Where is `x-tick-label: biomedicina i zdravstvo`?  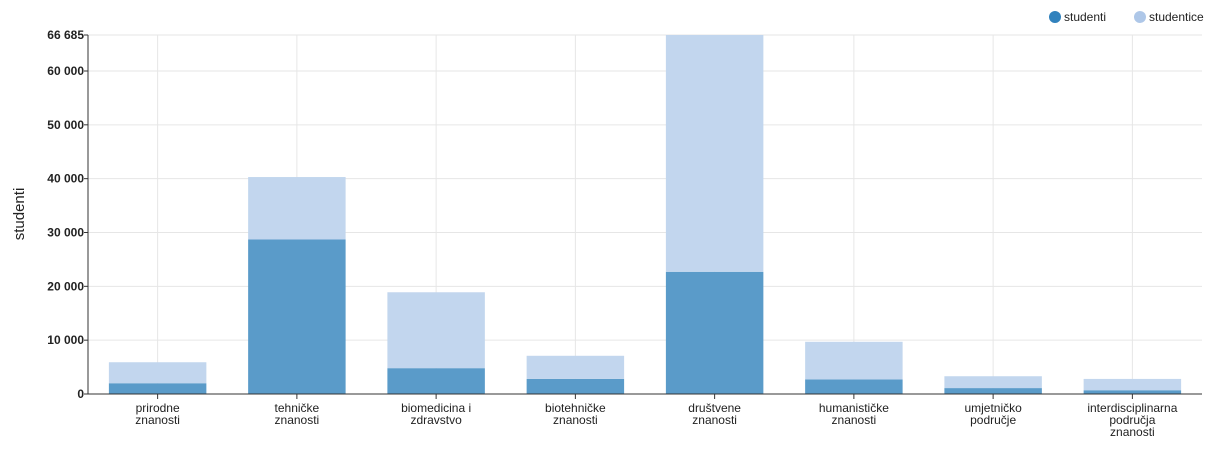 x-tick-label: biomedicina i zdravstvo is located at coordinates (436, 414).